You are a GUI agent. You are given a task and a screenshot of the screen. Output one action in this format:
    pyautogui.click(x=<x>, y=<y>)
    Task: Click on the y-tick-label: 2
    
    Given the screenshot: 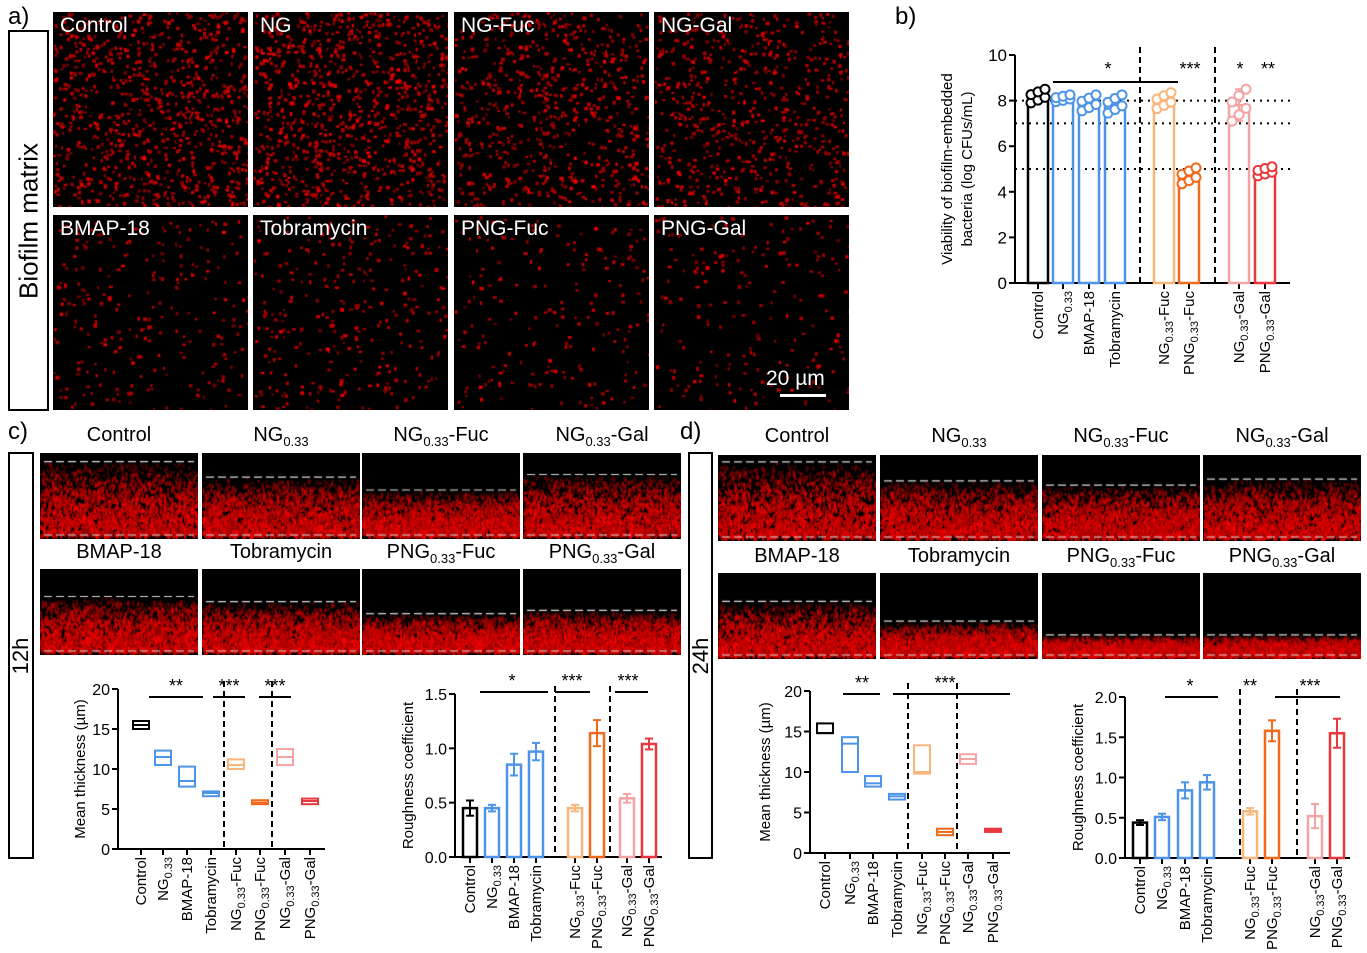 What is the action you would take?
    pyautogui.click(x=1002, y=237)
    